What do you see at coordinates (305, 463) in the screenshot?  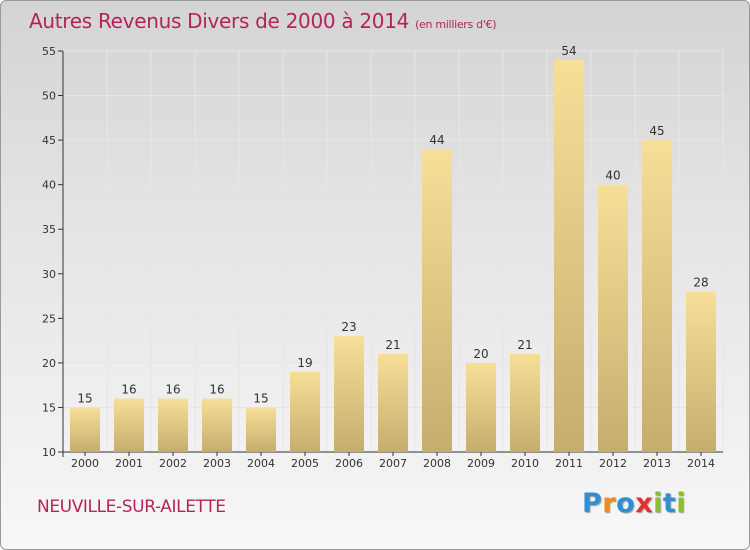 I see `x-tick-label: 2005` at bounding box center [305, 463].